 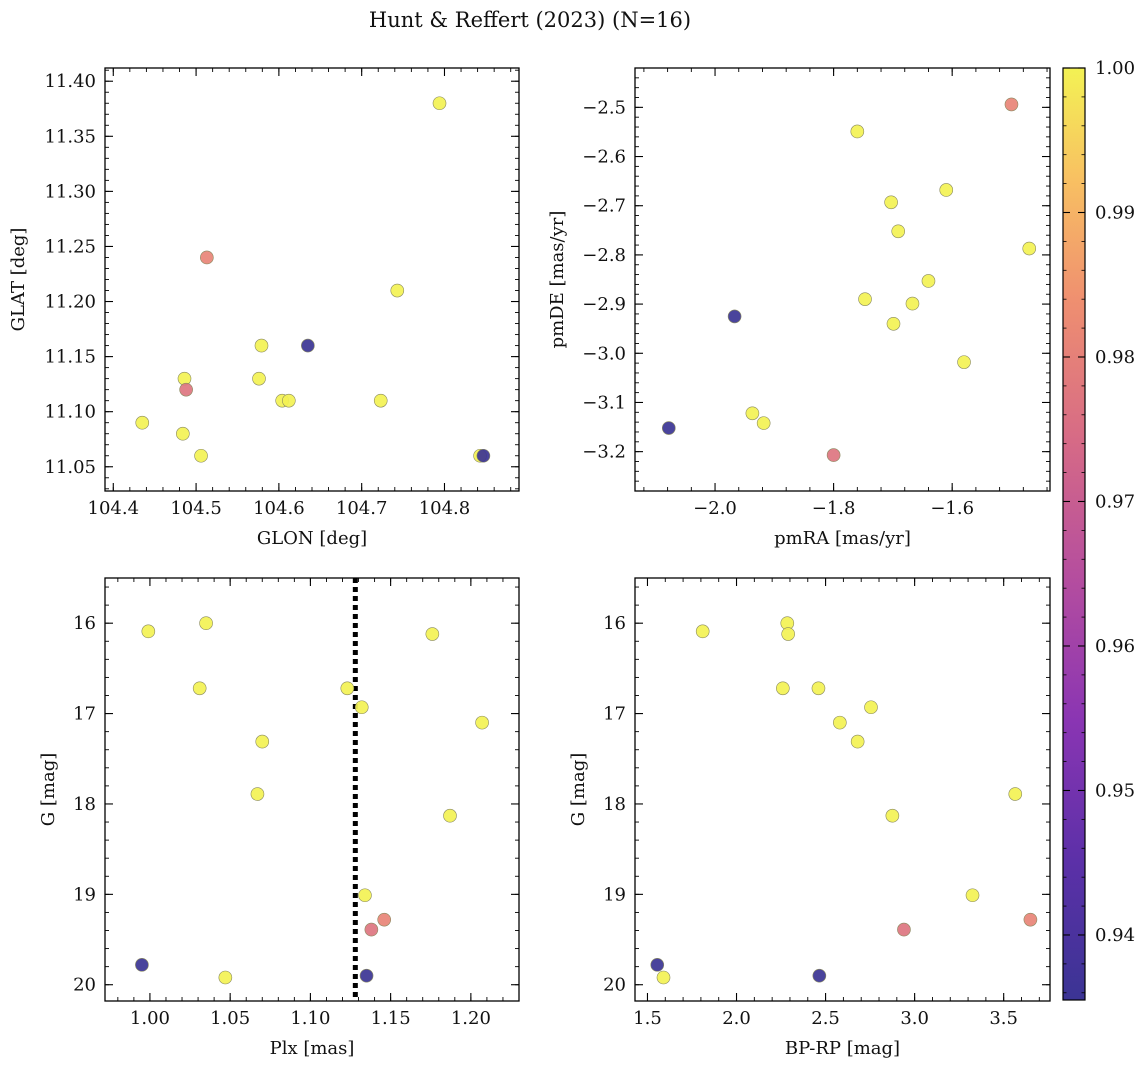 I want to click on x-tick-label: 3.0, so click(x=914, y=1018).